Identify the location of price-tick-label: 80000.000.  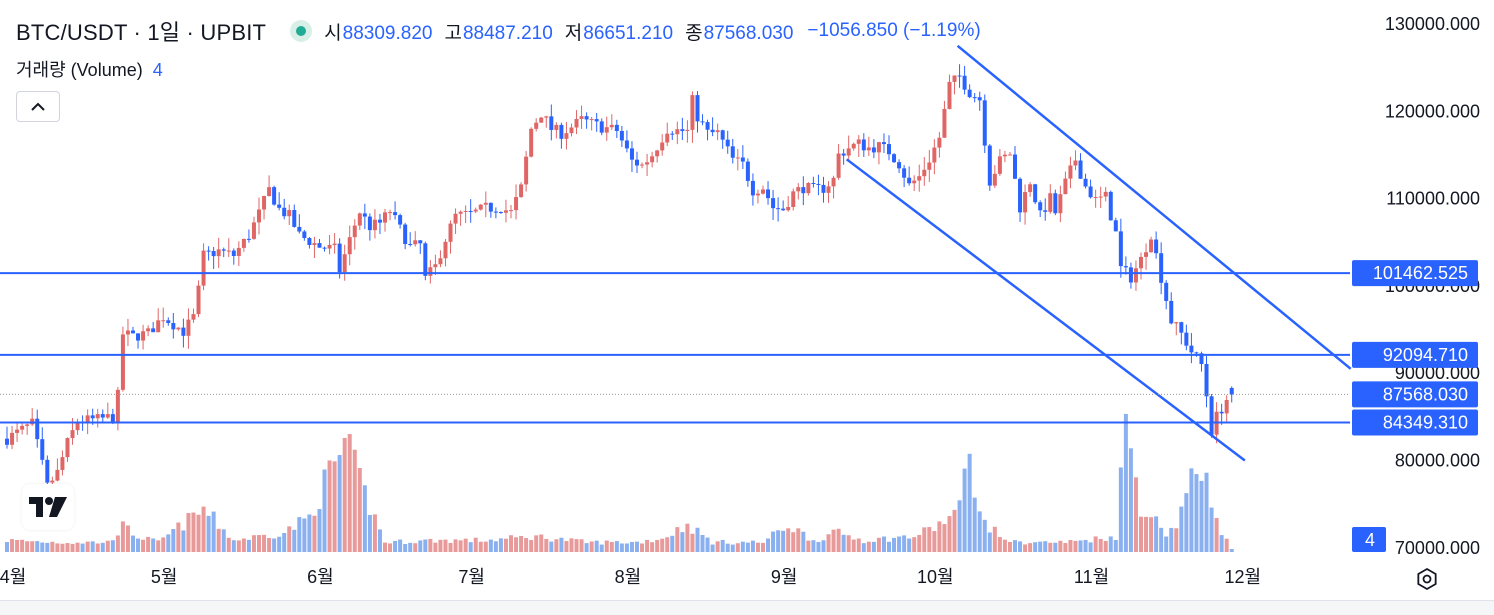
(1437, 461).